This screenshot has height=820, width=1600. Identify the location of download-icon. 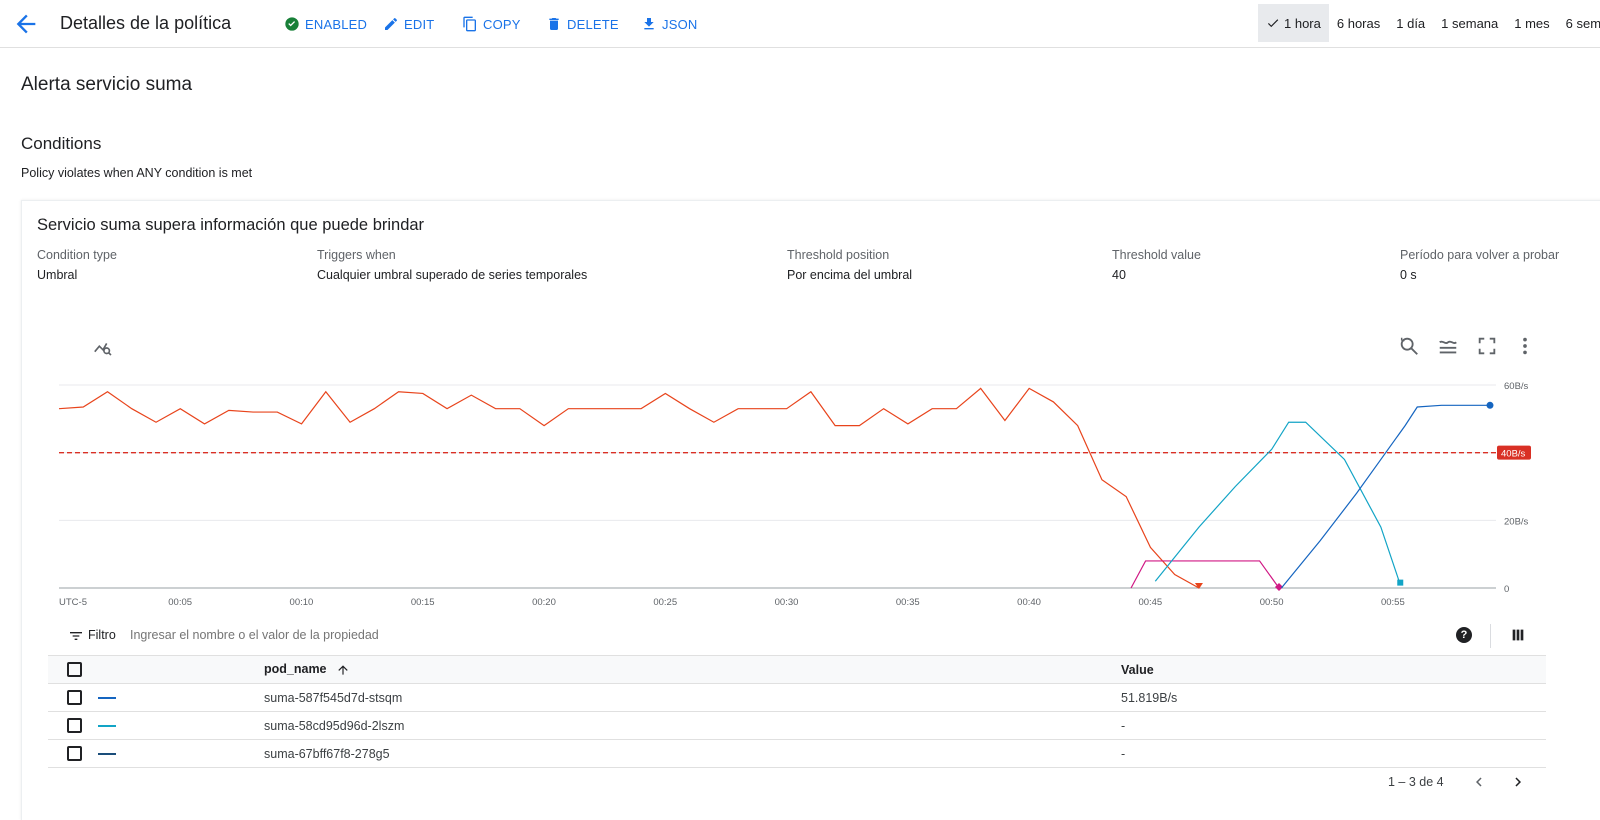
(649, 24).